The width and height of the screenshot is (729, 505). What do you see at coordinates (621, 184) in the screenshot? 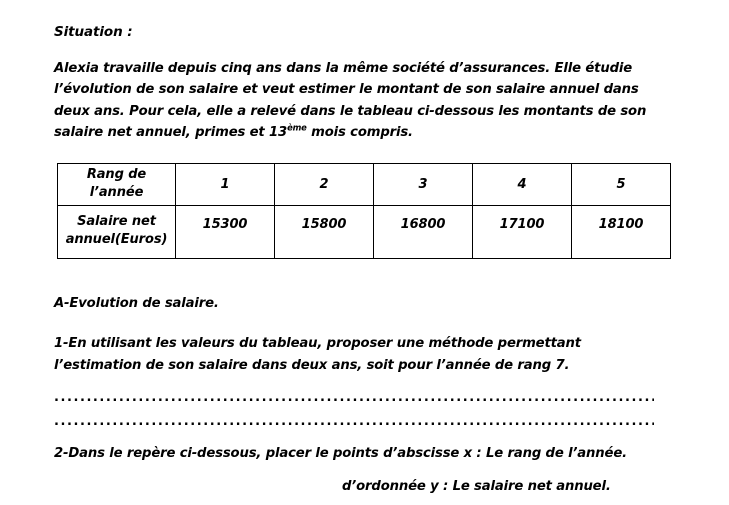
I see `rank-cell-5: 5` at bounding box center [621, 184].